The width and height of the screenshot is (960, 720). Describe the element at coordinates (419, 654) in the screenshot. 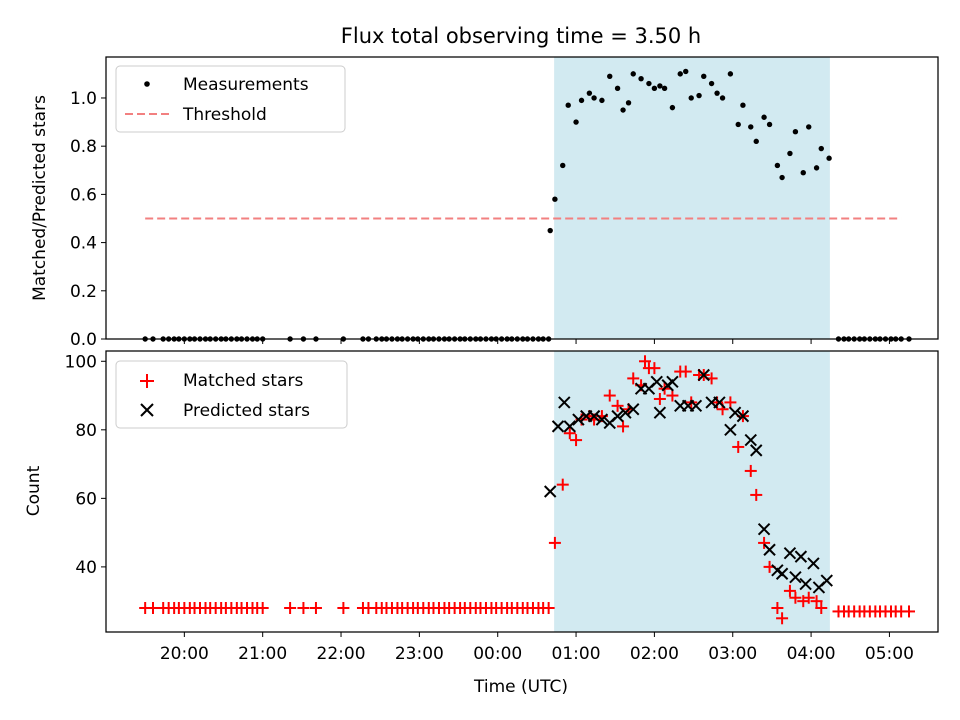

I see `x-tick-label: 23:00` at that location.